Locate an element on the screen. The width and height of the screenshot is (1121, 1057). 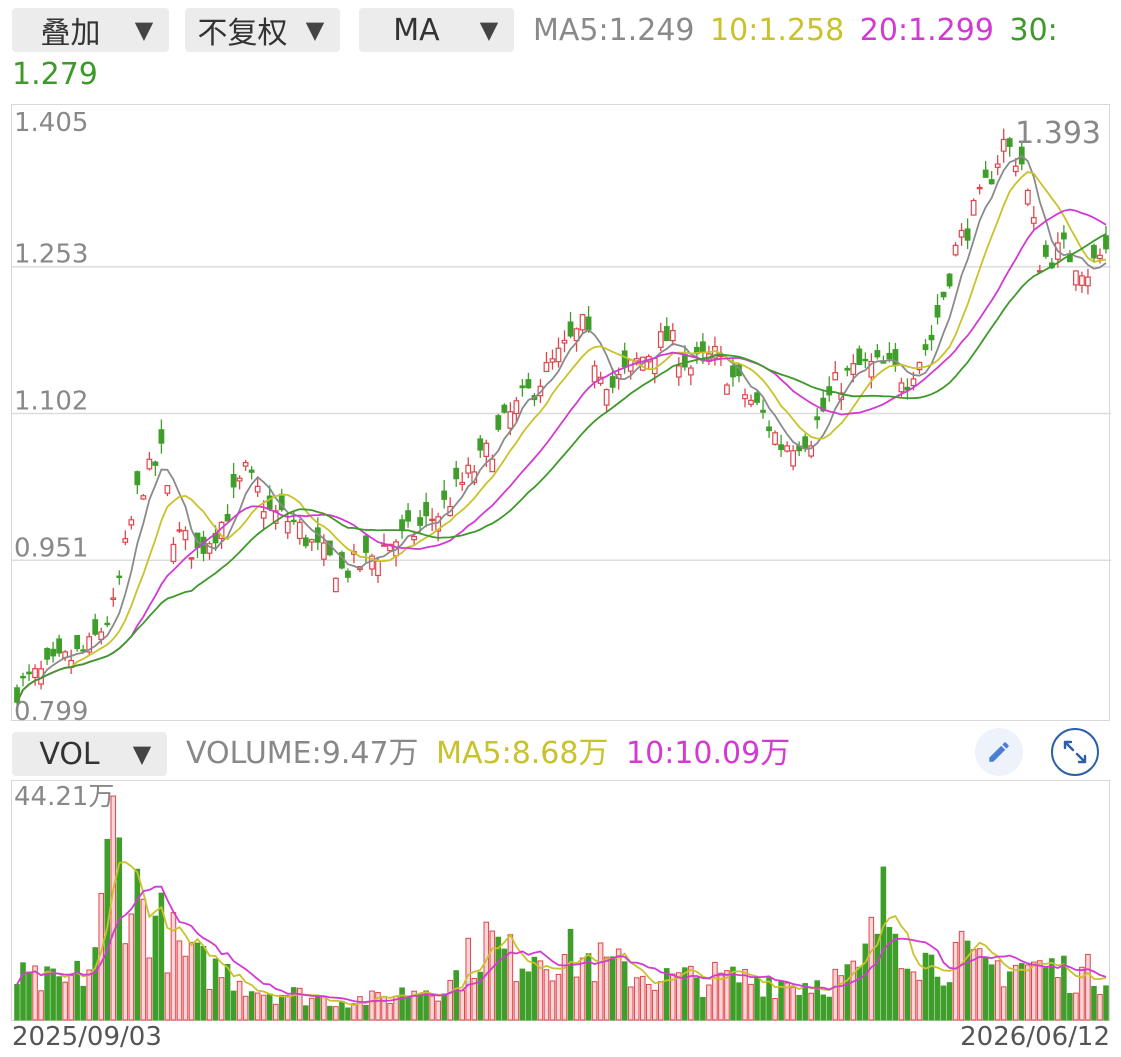
ma10-legend-value: 1.258 is located at coordinates (801, 30).